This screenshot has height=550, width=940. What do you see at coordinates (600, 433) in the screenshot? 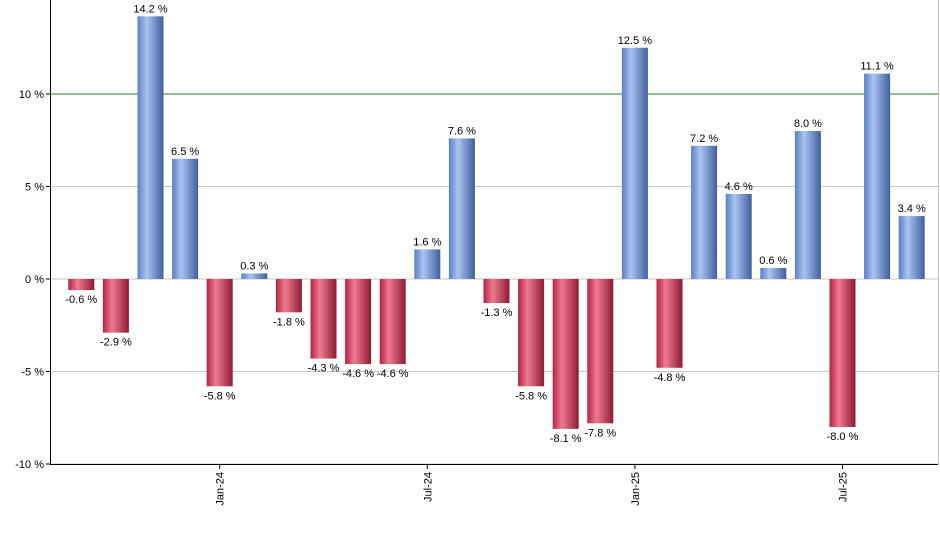
I see `data-label: -7.8 %` at bounding box center [600, 433].